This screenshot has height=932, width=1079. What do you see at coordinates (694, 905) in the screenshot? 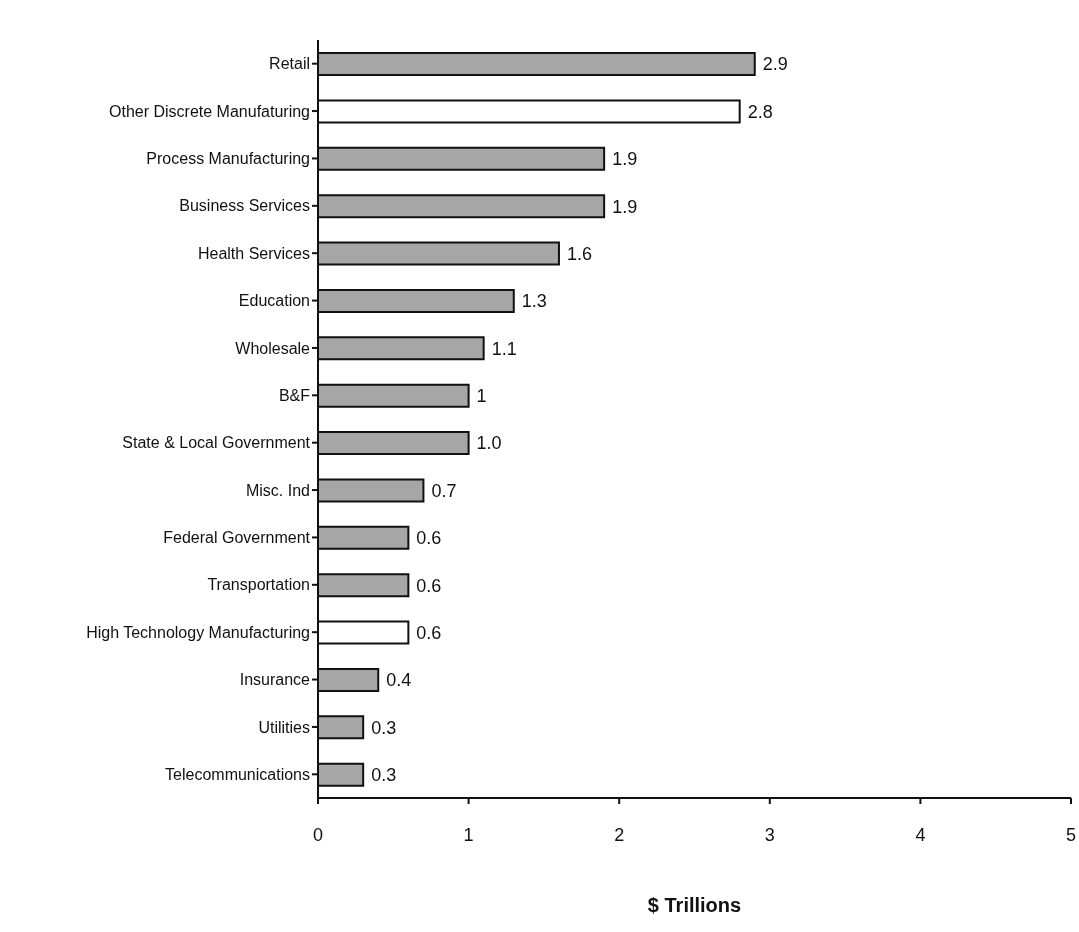
I see `x-axis-title: $ Trillions` at bounding box center [694, 905].